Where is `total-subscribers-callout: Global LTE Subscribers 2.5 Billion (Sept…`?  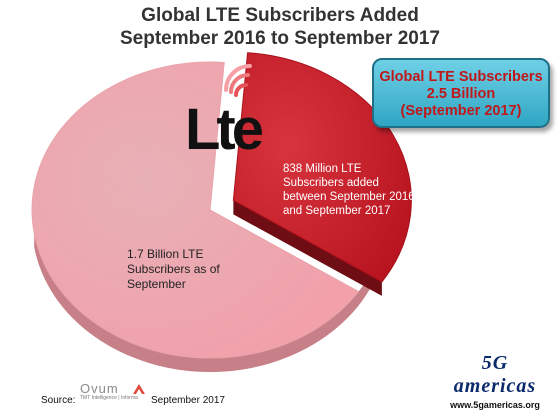 total-subscribers-callout: Global LTE Subscribers 2.5 Billion (Sept… is located at coordinates (461, 93).